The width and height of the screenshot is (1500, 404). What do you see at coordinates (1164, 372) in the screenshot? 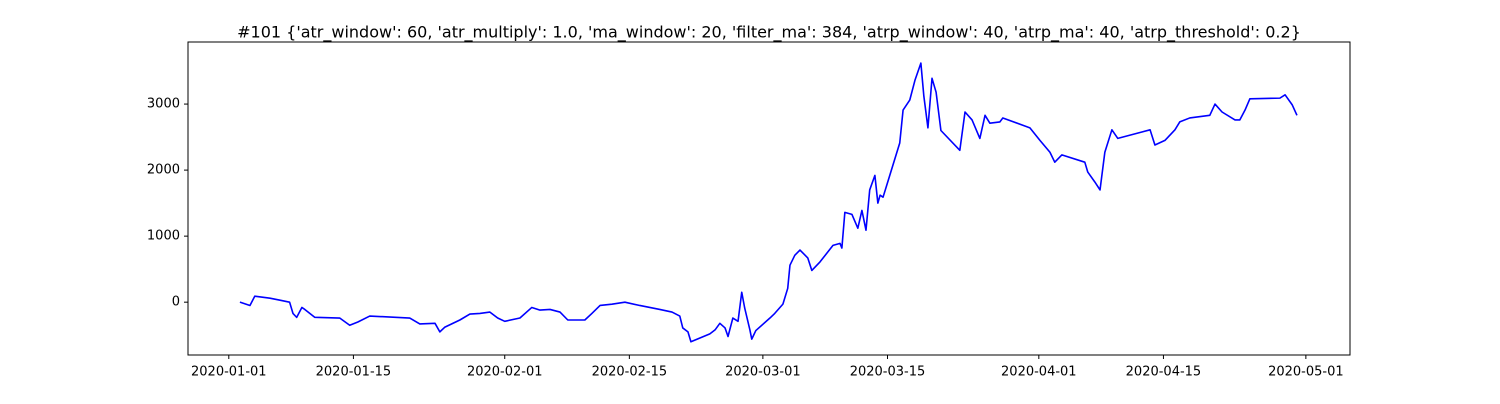
I see `x-tick-label: 2020-04-15` at bounding box center [1164, 372].